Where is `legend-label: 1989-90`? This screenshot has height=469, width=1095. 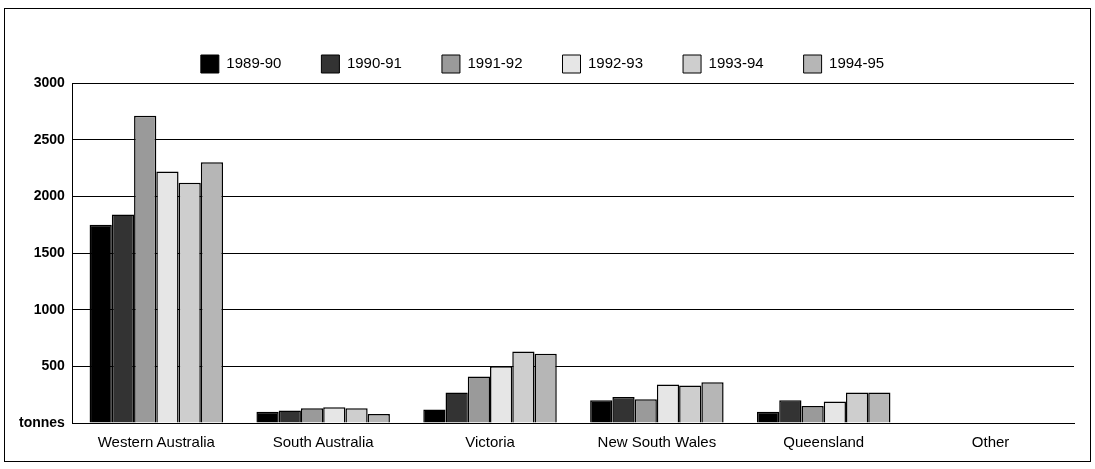 legend-label: 1989-90 is located at coordinates (254, 63).